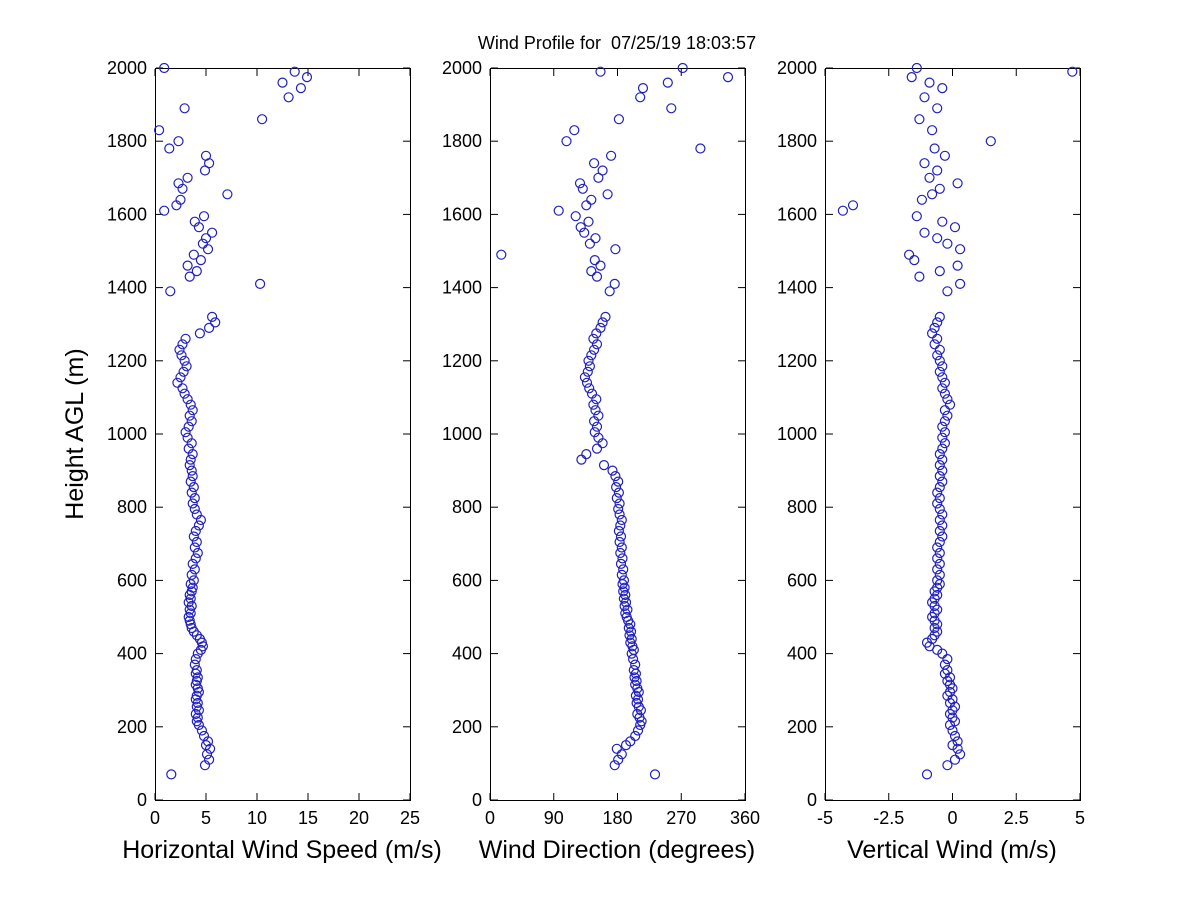 This screenshot has width=1200, height=900. What do you see at coordinates (617, 850) in the screenshot?
I see `xlabel-wind-direction: Wind Direction (degrees)` at bounding box center [617, 850].